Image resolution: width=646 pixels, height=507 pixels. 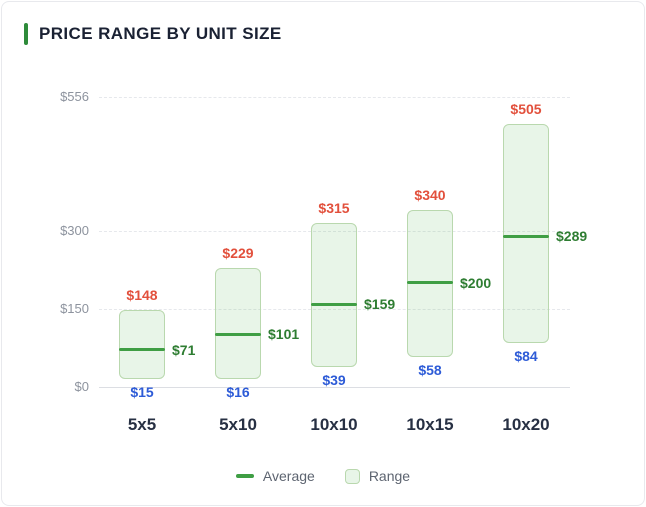 What do you see at coordinates (142, 344) in the screenshot?
I see `range-bar-5x5` at bounding box center [142, 344].